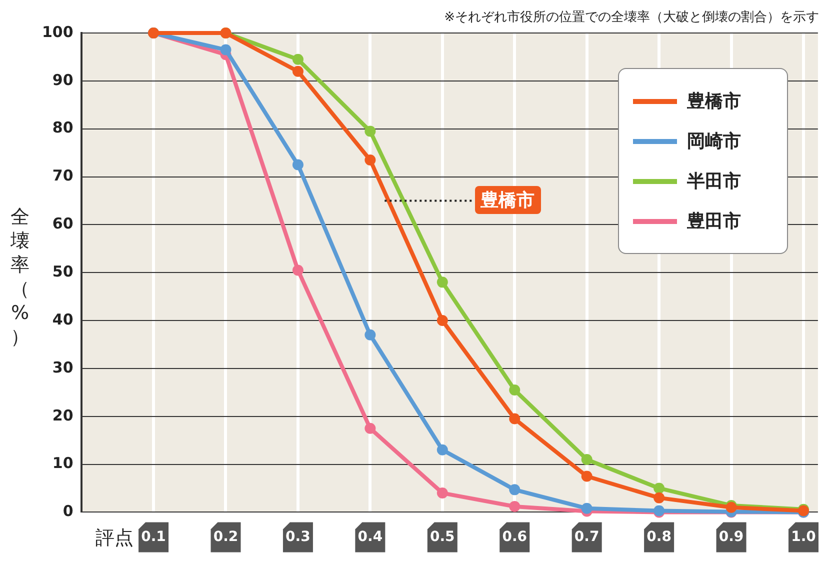 The width and height of the screenshot is (833, 567). I want to click on x-tick-label: 0.1, so click(153, 537).